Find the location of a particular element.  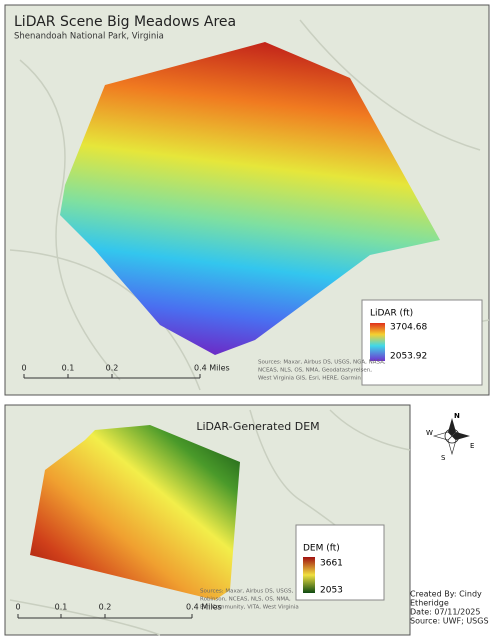

sources: Esri Community, VITA, West Virginia is located at coordinates (249, 608).